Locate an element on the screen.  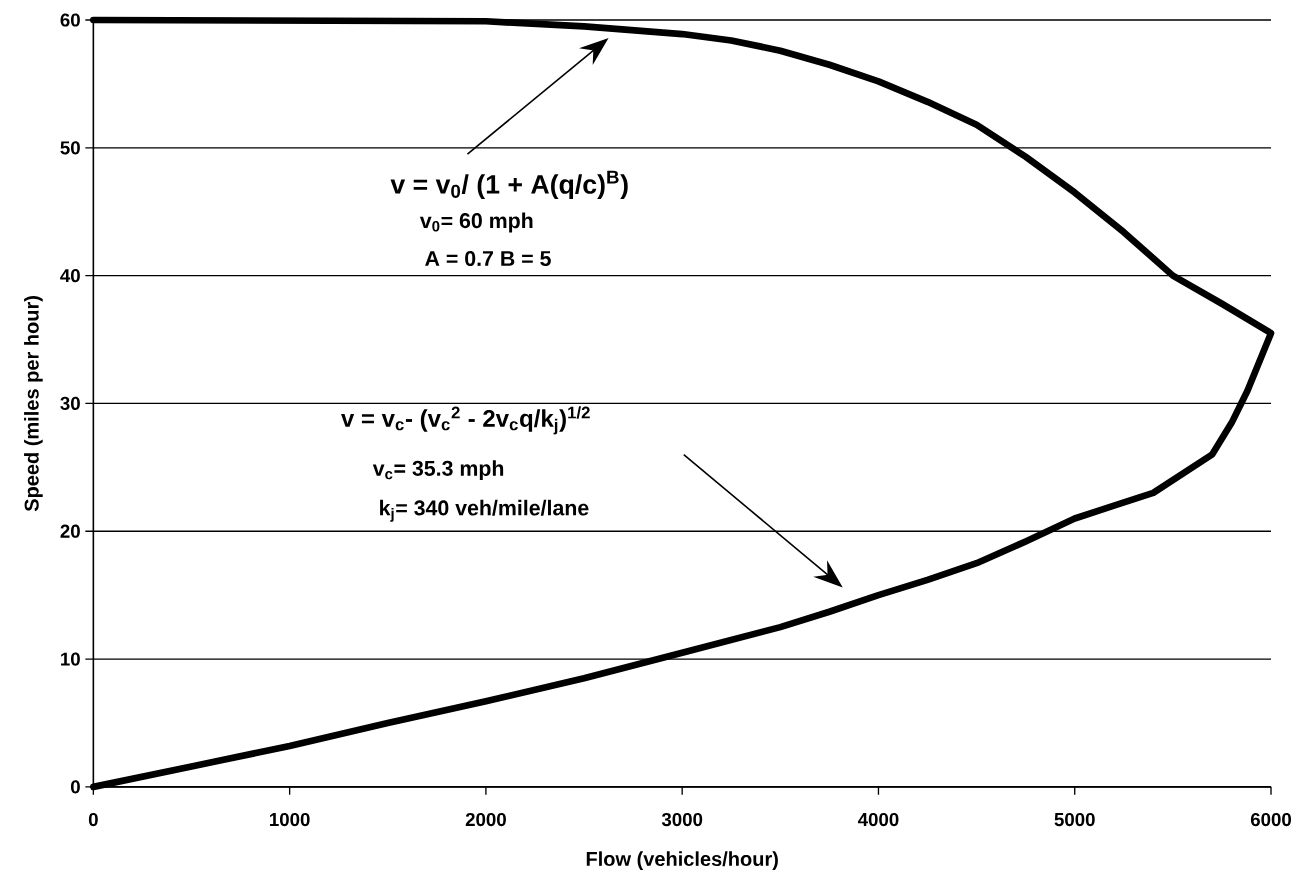
y-tick-label: 40 is located at coordinates (70, 276).